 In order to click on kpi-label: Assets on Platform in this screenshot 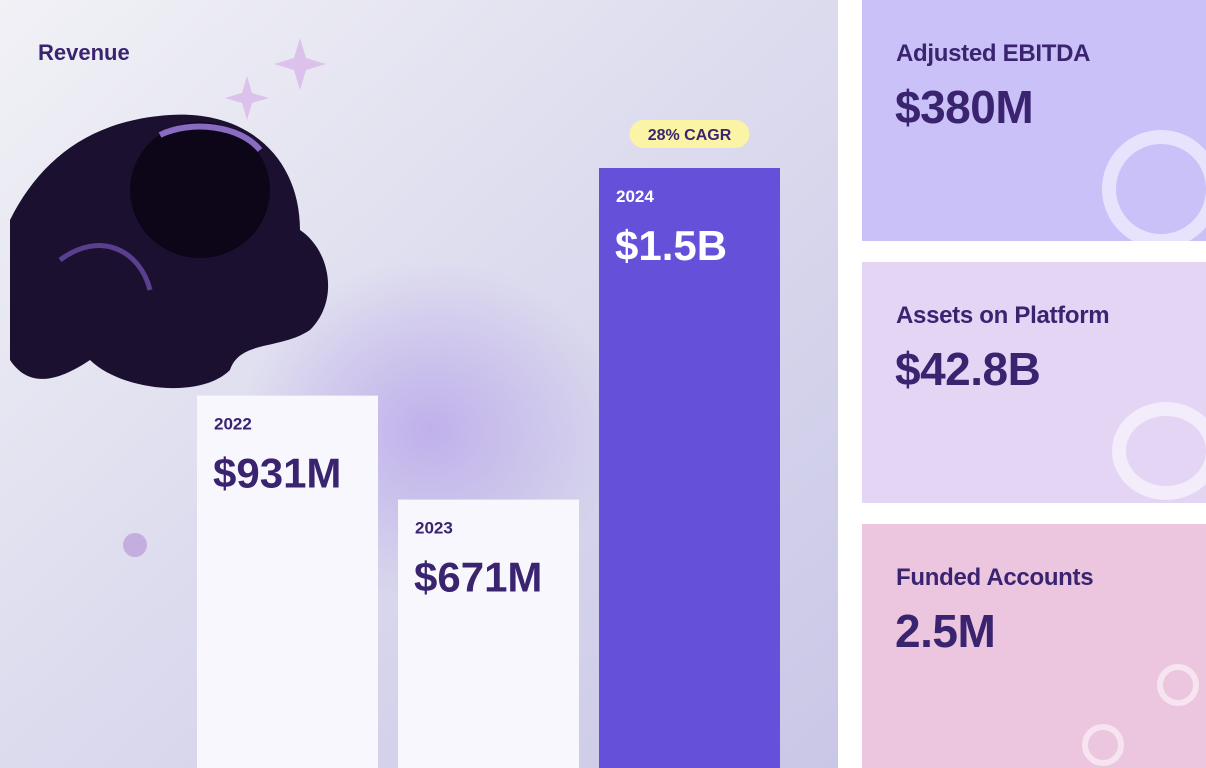, I will do `click(1003, 315)`.